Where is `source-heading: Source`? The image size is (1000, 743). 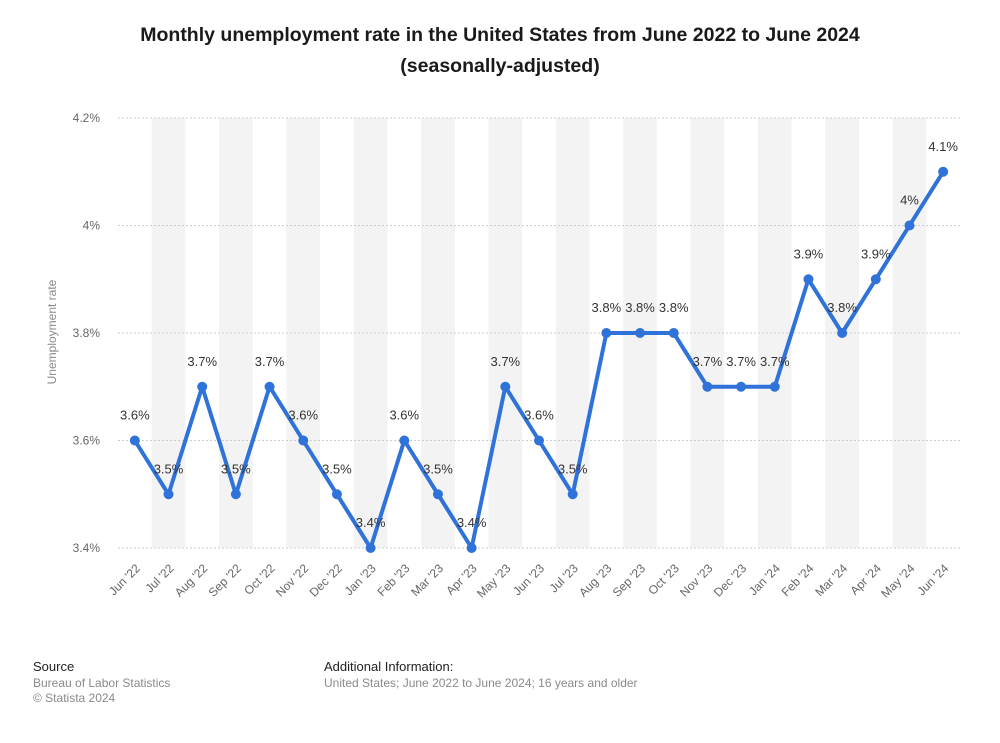
source-heading: Source is located at coordinates (54, 666).